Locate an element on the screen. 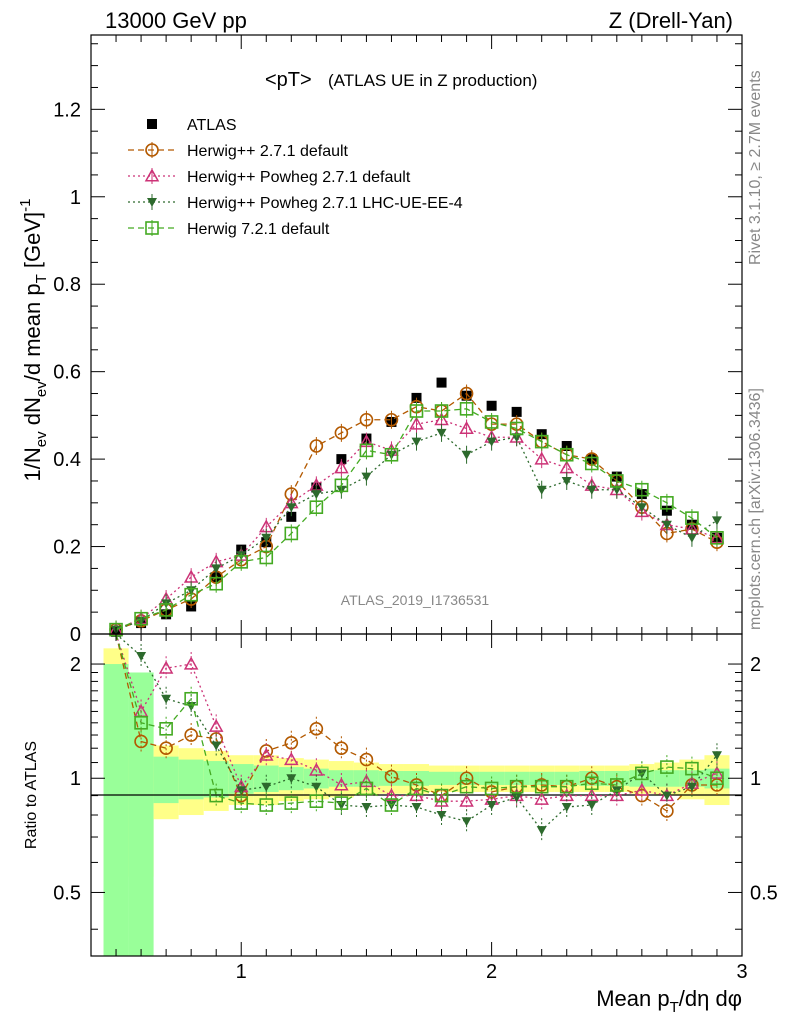  mcplots-text: mcplots.cern.ch [arXiv:1306.3436] is located at coordinates (755, 509).